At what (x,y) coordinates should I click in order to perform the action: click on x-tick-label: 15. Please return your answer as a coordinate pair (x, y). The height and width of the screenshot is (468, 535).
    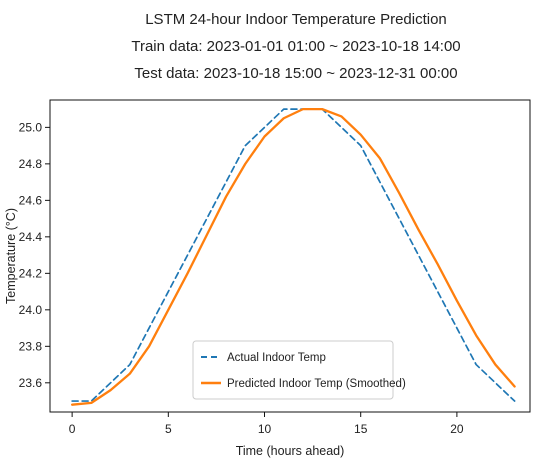
    Looking at the image, I should click on (361, 429).